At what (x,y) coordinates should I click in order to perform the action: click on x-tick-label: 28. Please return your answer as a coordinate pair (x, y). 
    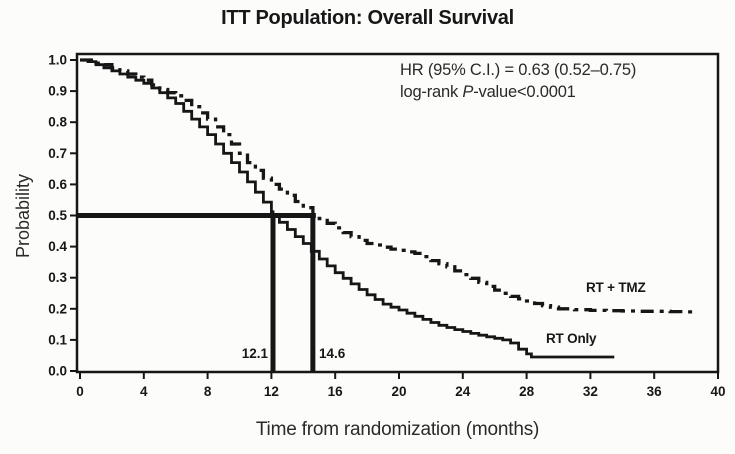
    Looking at the image, I should click on (527, 391).